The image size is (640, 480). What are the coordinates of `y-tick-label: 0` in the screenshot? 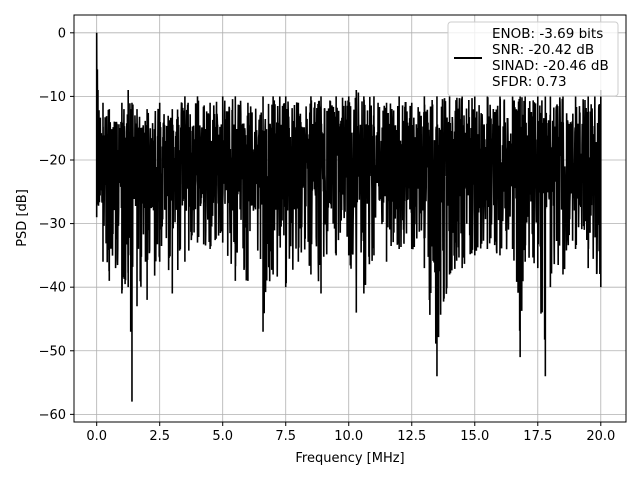 It's located at (62, 33).